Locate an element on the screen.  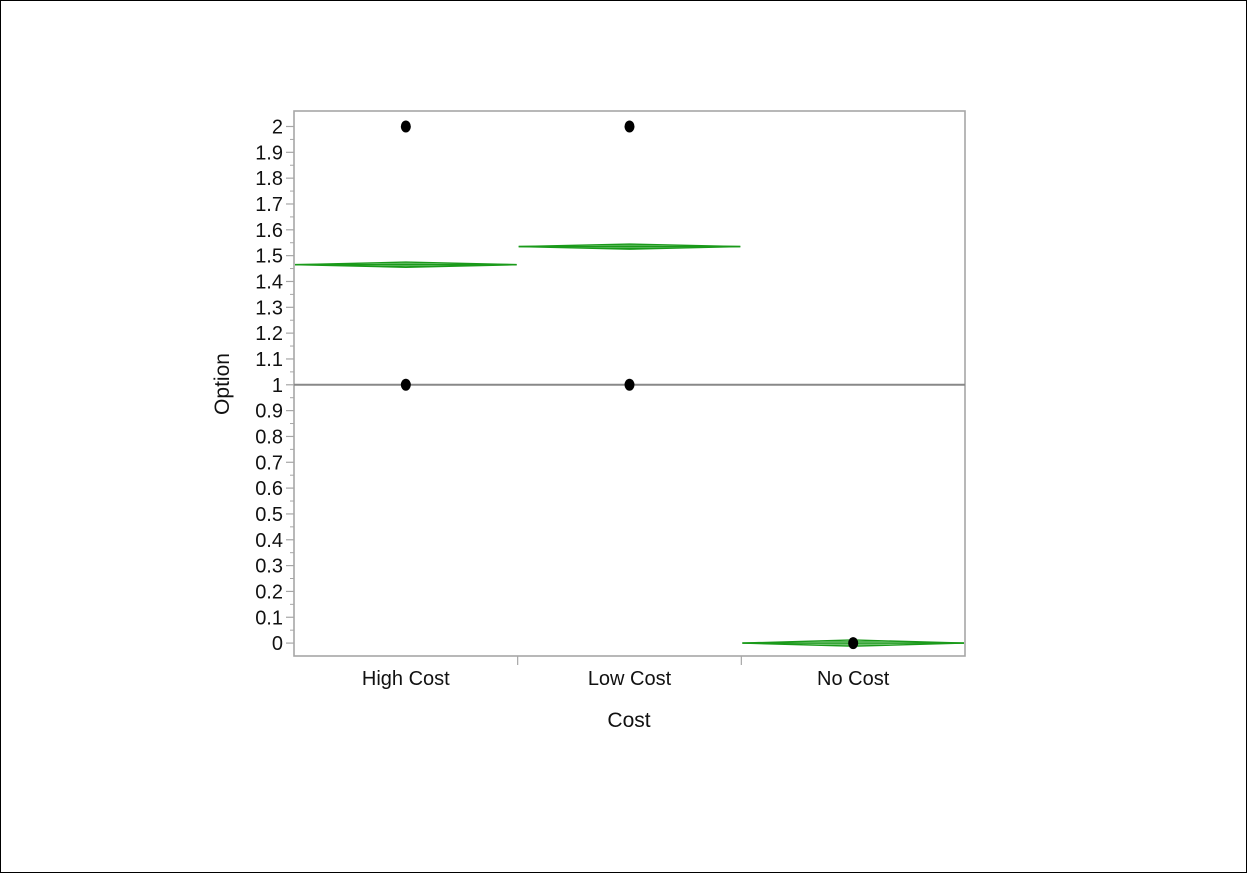
y-tick-label: 0.4 is located at coordinates (269, 541).